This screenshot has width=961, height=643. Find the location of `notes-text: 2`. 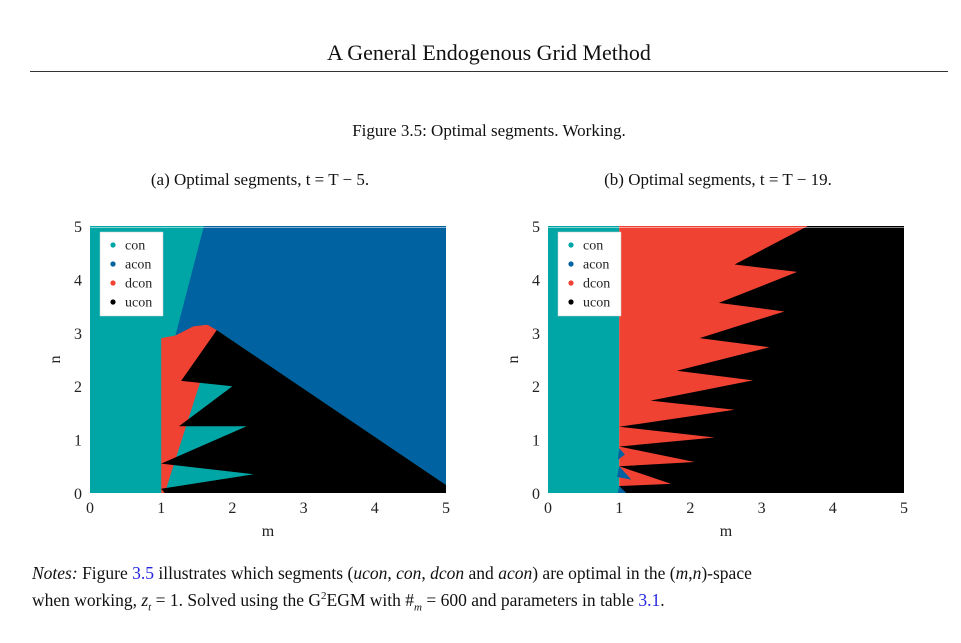

notes-text: 2 is located at coordinates (324, 596).